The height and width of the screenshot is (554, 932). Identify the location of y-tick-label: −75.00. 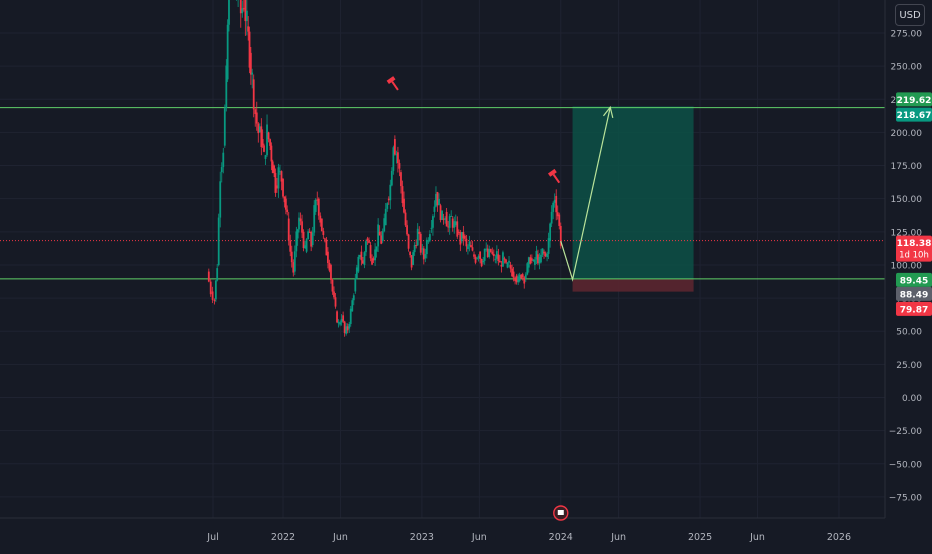
(906, 498).